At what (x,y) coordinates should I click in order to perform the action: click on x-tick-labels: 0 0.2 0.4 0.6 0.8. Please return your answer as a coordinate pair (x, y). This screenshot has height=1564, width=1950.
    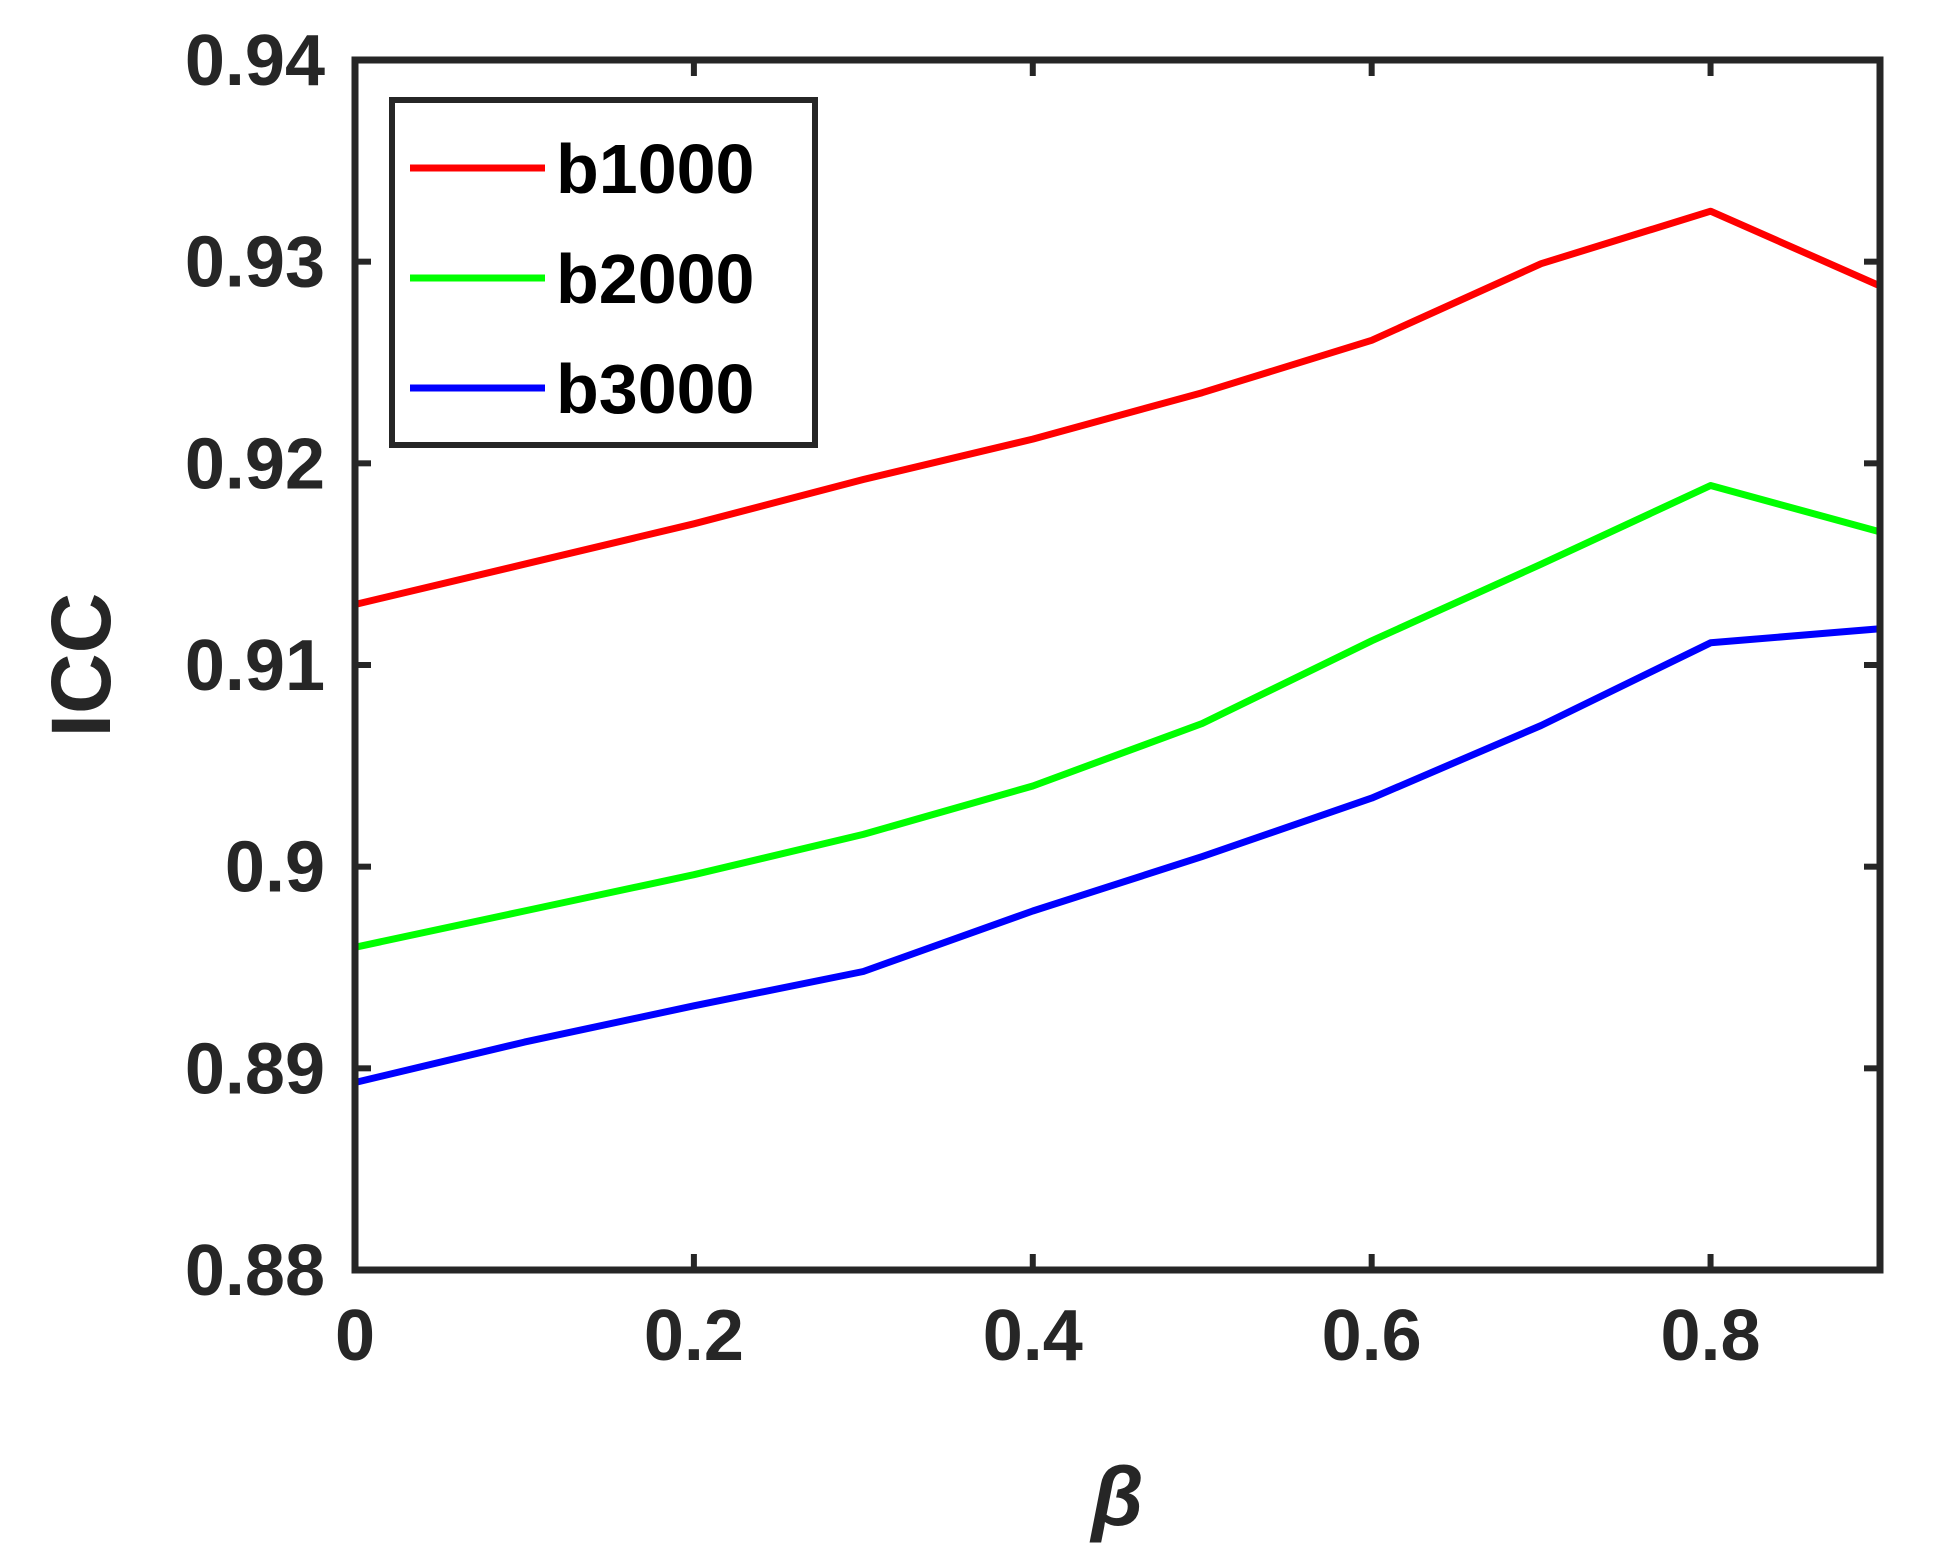
    Looking at the image, I should click on (1048, 1336).